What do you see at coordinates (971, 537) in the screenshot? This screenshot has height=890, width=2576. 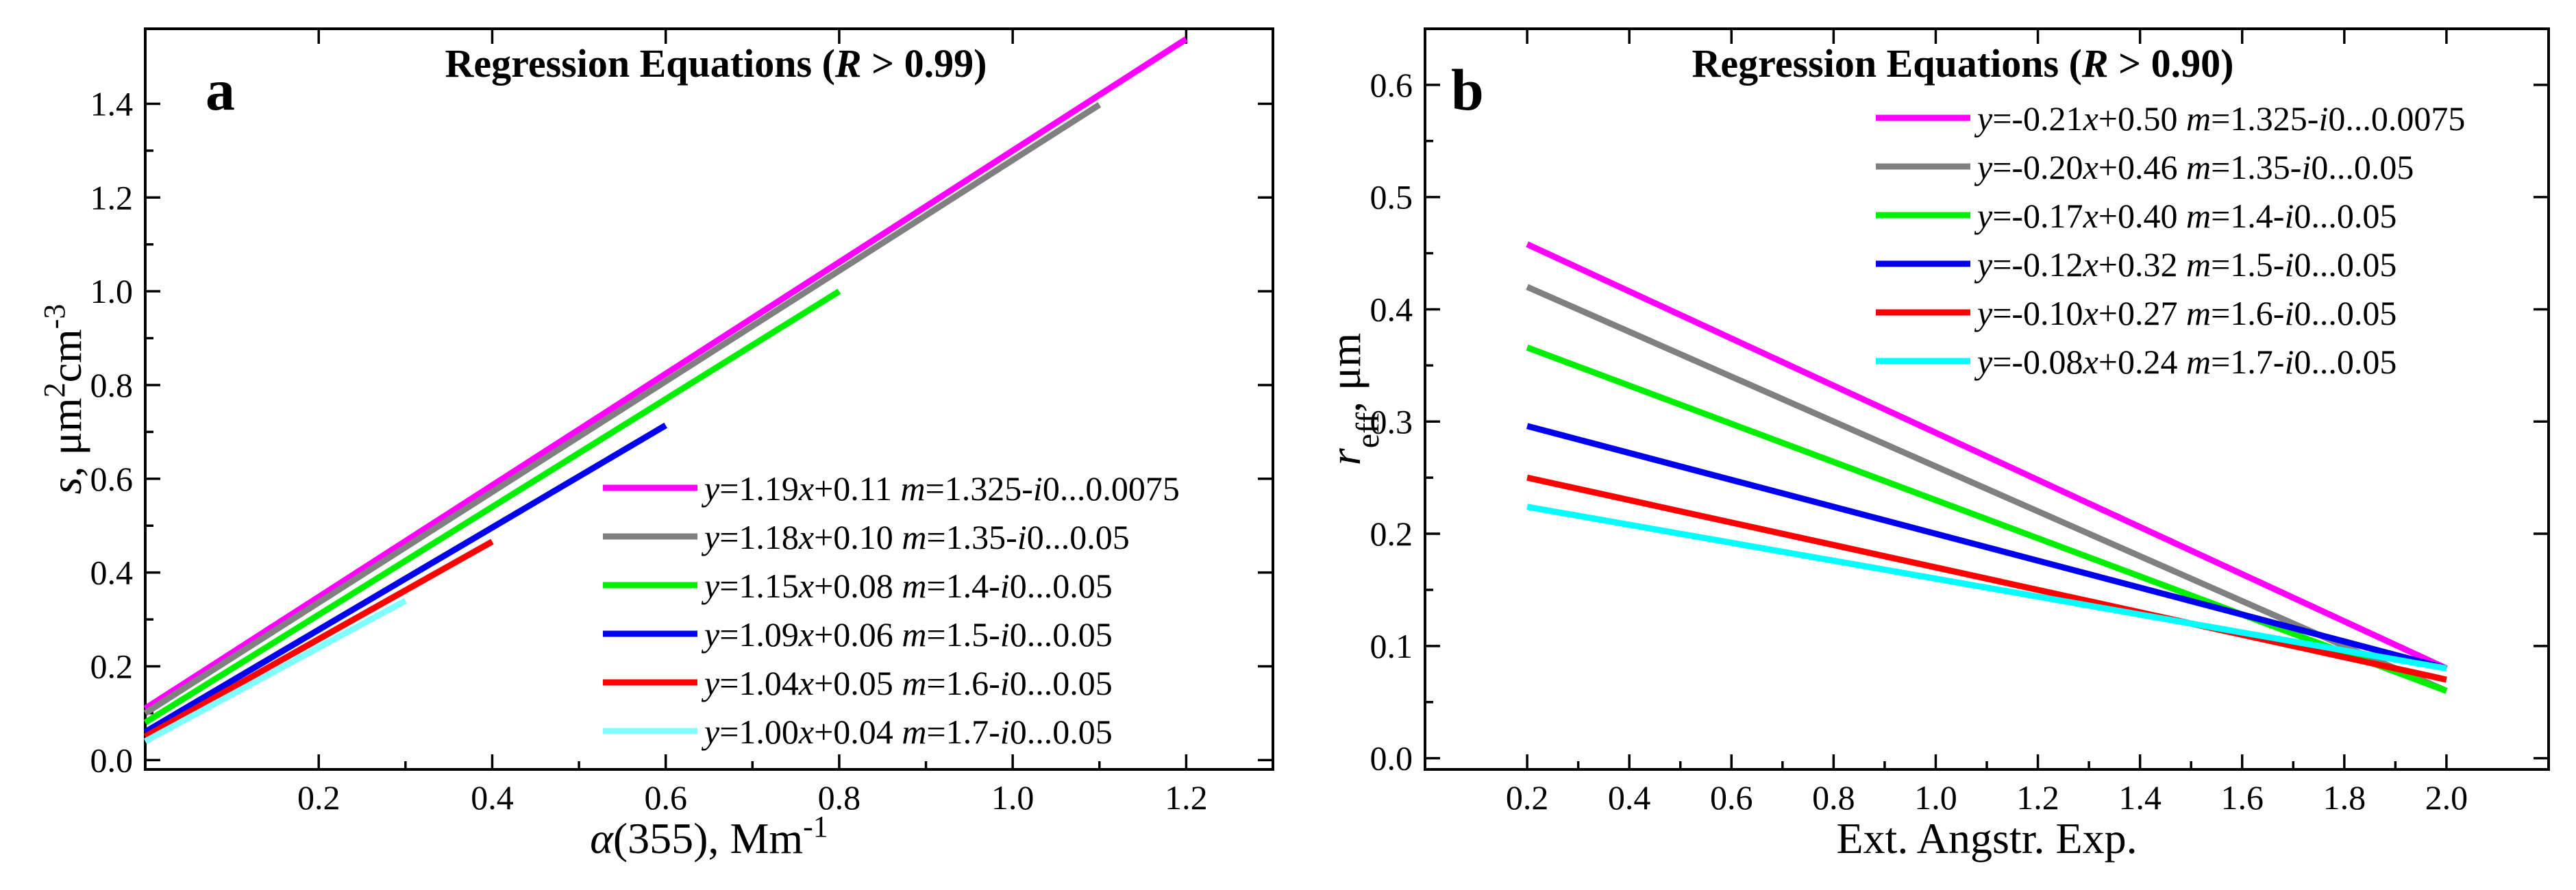 I see `legend-m-real: =1.35-` at bounding box center [971, 537].